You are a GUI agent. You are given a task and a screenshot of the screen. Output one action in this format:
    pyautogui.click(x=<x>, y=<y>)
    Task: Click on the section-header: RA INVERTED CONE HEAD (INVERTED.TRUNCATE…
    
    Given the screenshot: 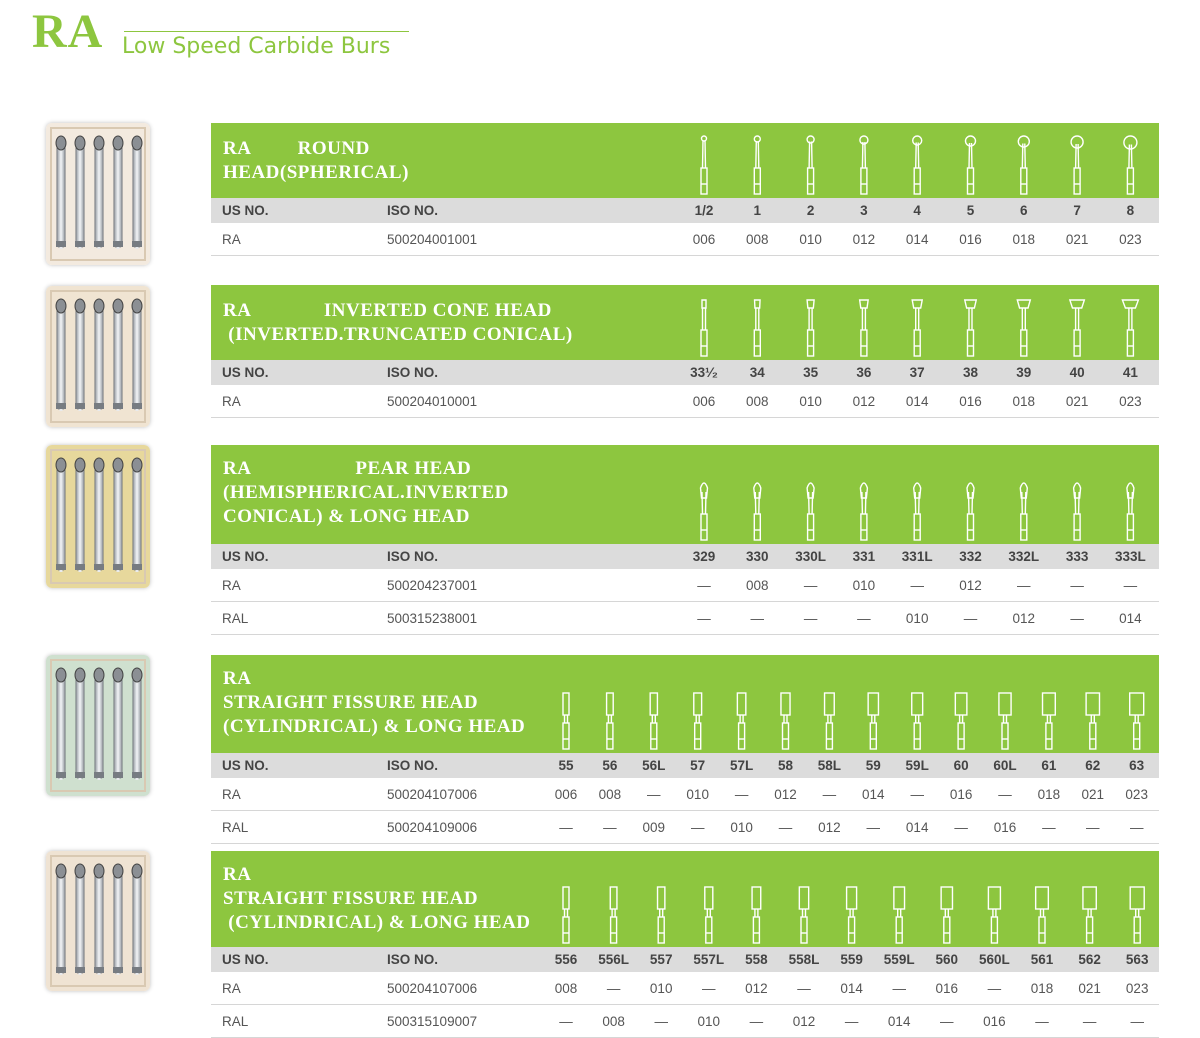 What is the action you would take?
    pyautogui.click(x=685, y=322)
    